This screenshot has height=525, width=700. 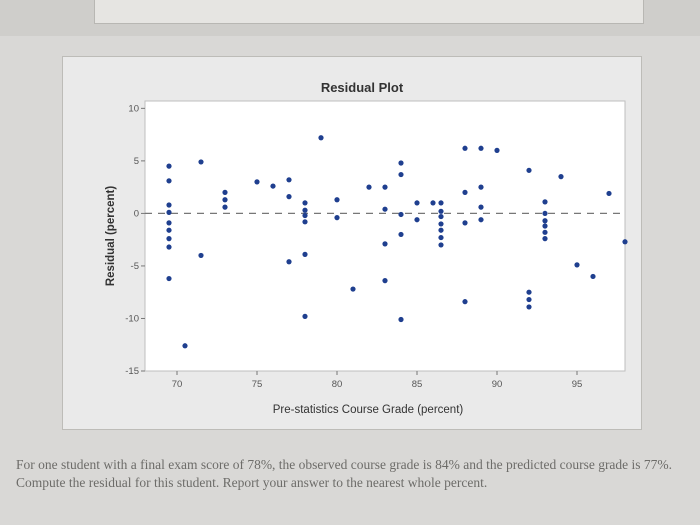 What do you see at coordinates (133, 108) in the screenshot?
I see `y-tick-label: 10` at bounding box center [133, 108].